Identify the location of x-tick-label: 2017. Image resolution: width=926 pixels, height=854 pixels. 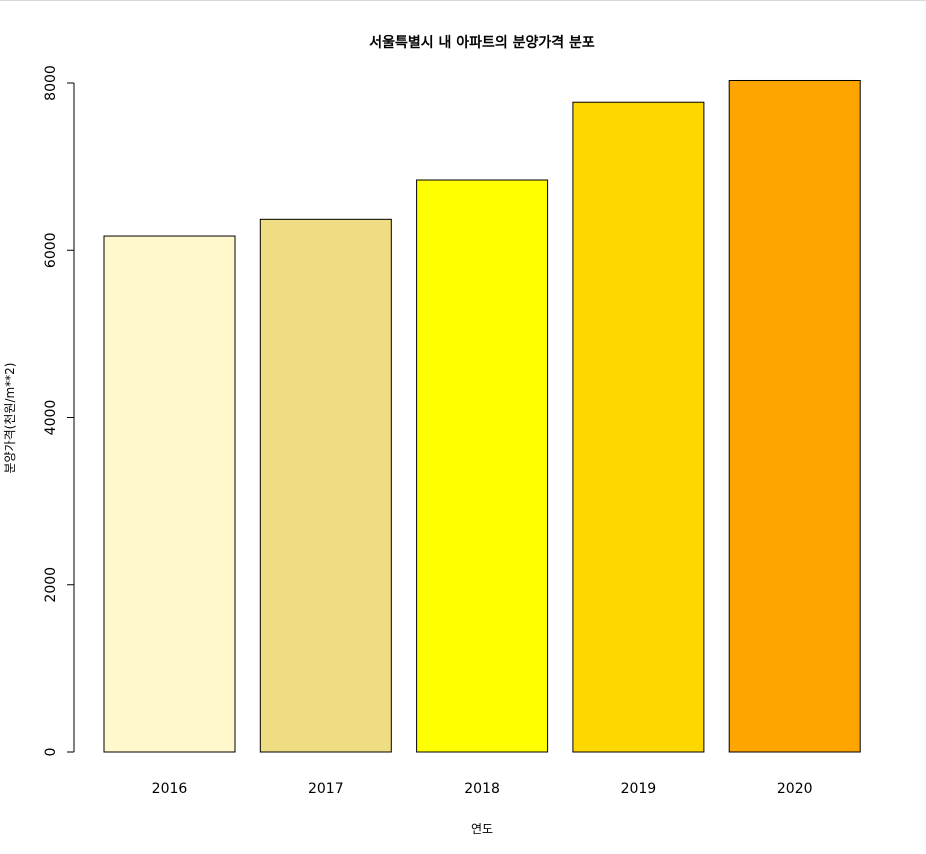
(326, 789).